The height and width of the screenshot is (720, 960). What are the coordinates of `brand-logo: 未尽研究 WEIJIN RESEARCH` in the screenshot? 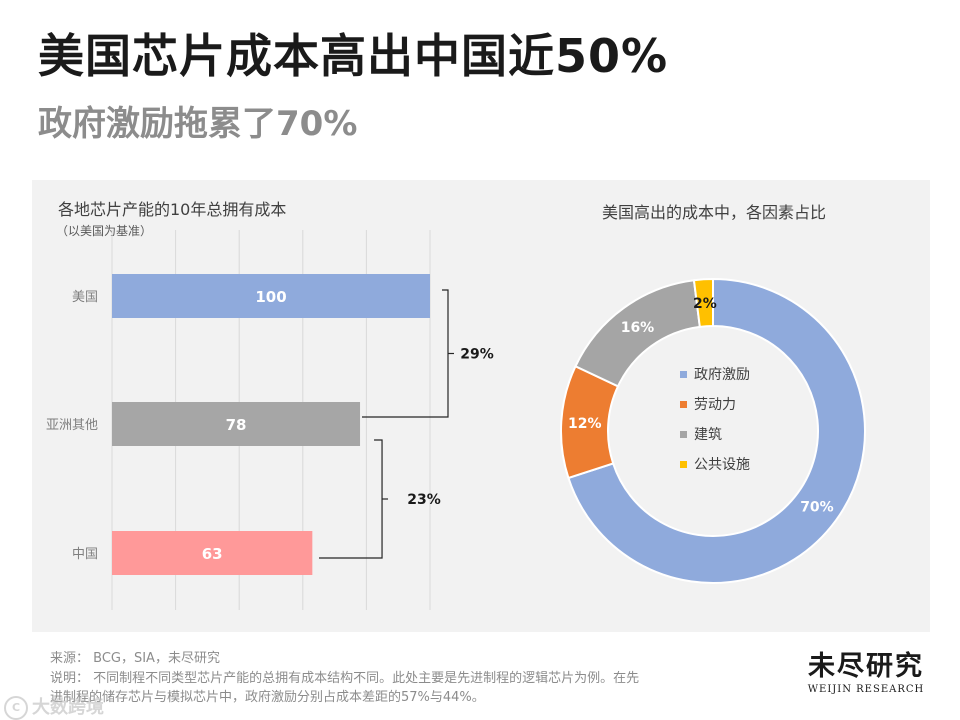 It's located at (866, 673).